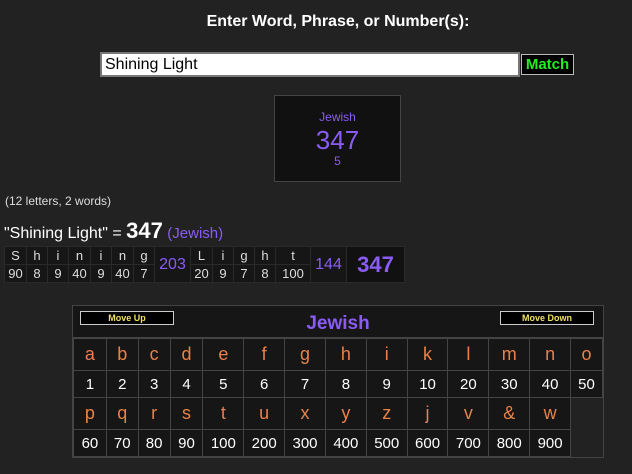 This screenshot has width=632, height=474. Describe the element at coordinates (586, 354) in the screenshot. I see `cipher-letter: o` at that location.